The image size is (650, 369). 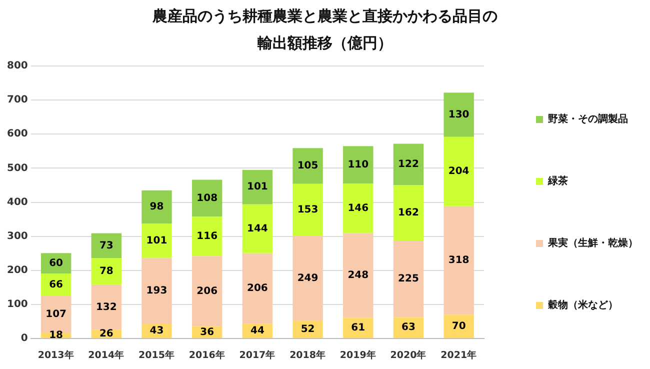 I want to click on y-tick-label: 0, so click(x=24, y=338).